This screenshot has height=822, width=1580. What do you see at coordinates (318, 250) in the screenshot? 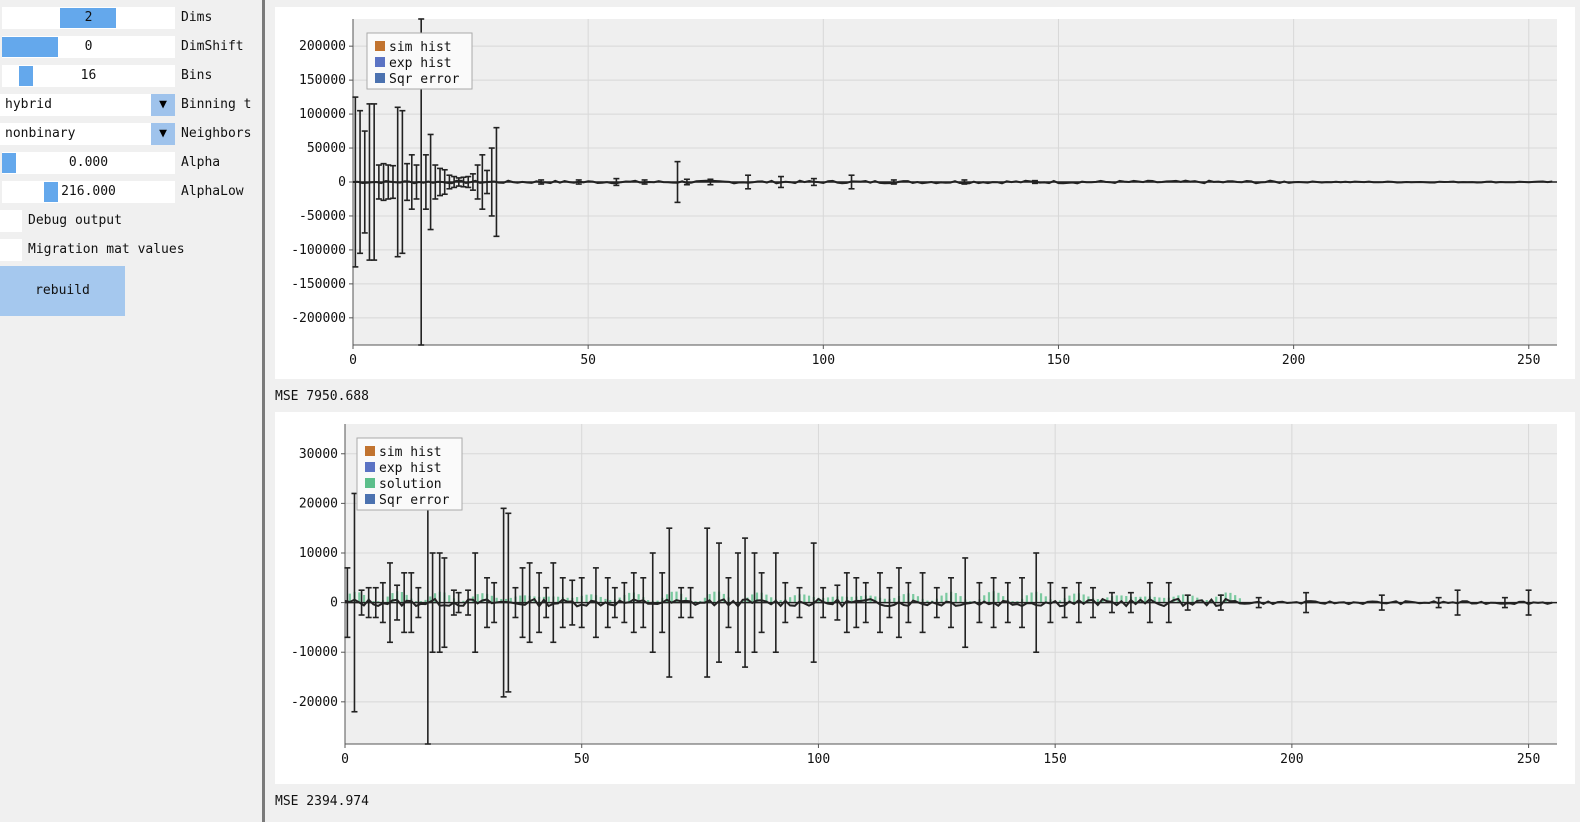
I see `y-tick-label: -100000` at bounding box center [318, 250].